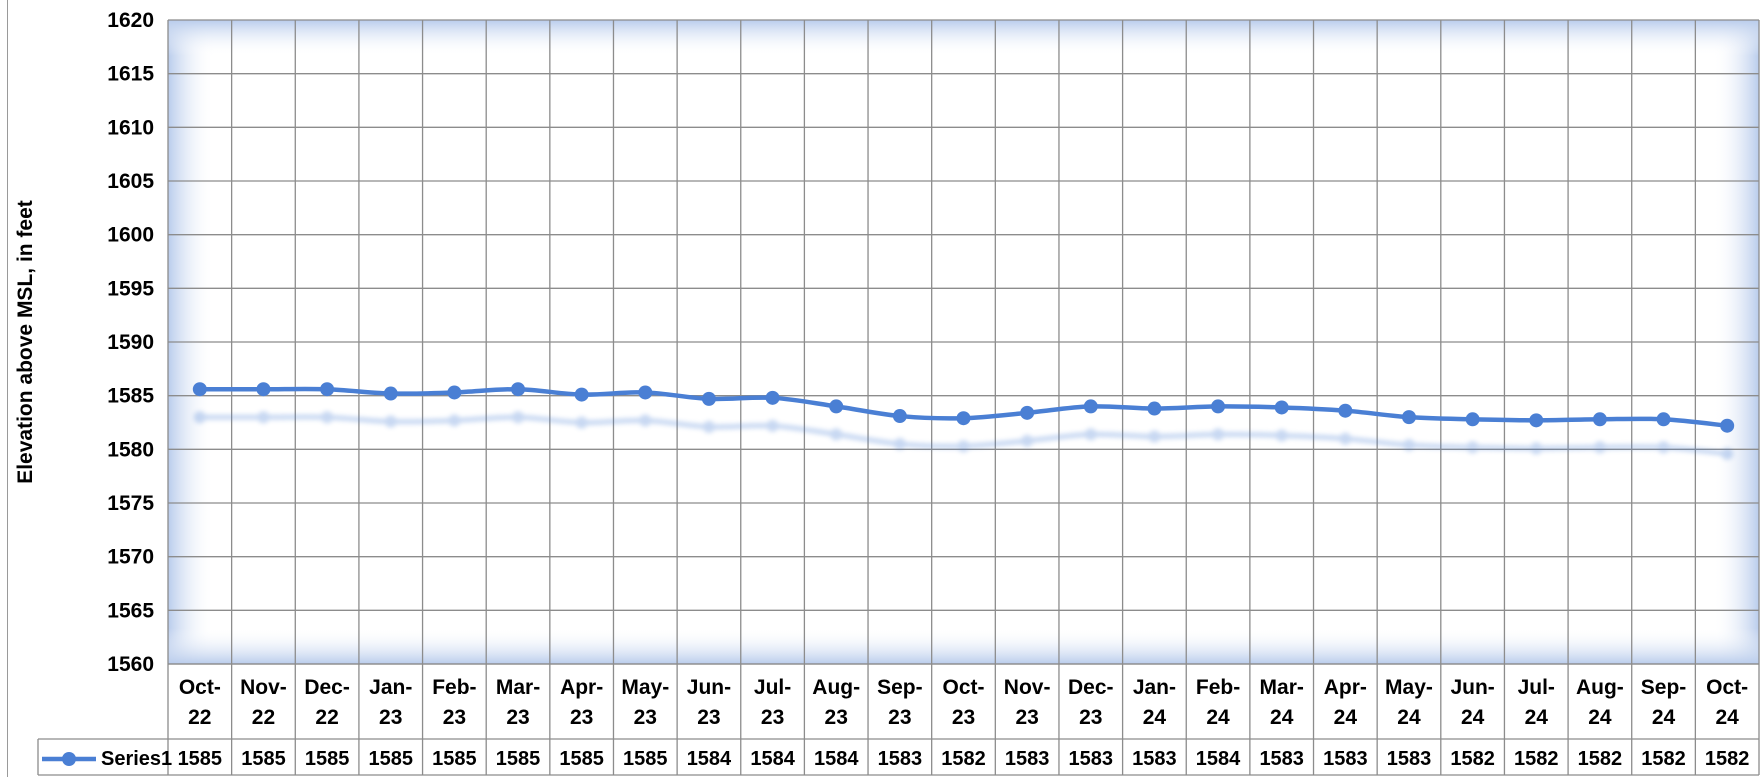  Describe the element at coordinates (130, 74) in the screenshot. I see `y-tick-label: 1615` at that location.